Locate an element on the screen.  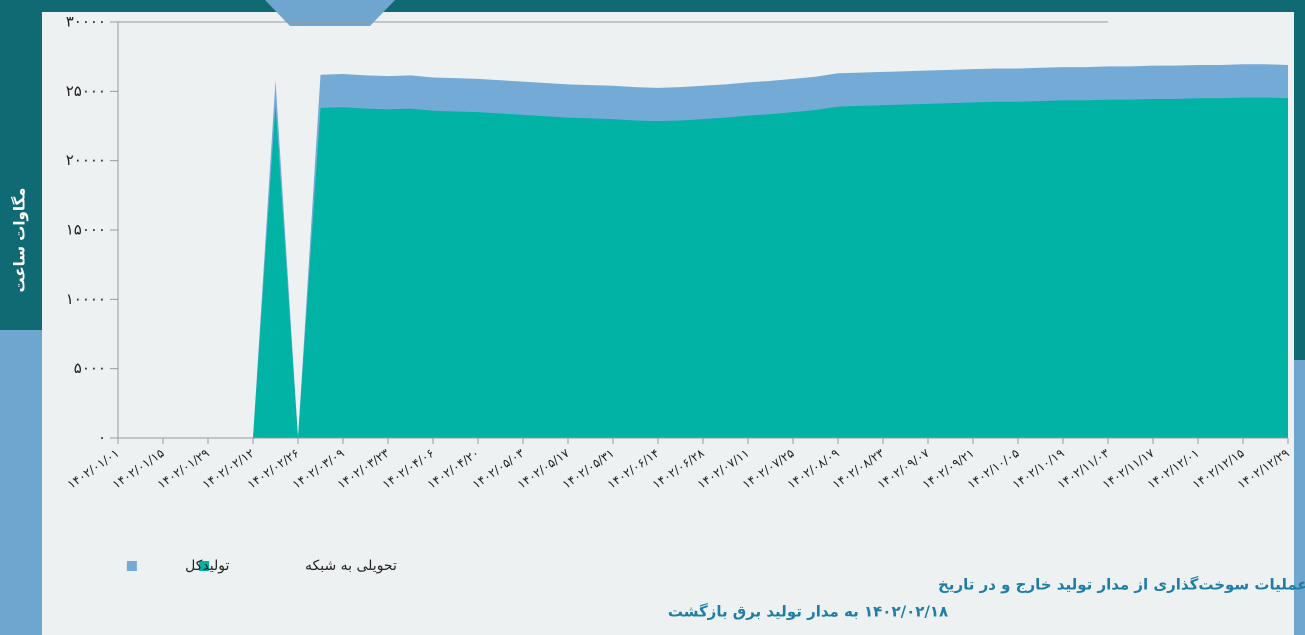
y-tick-label: ۵۰۰۰ is located at coordinates (90, 368).